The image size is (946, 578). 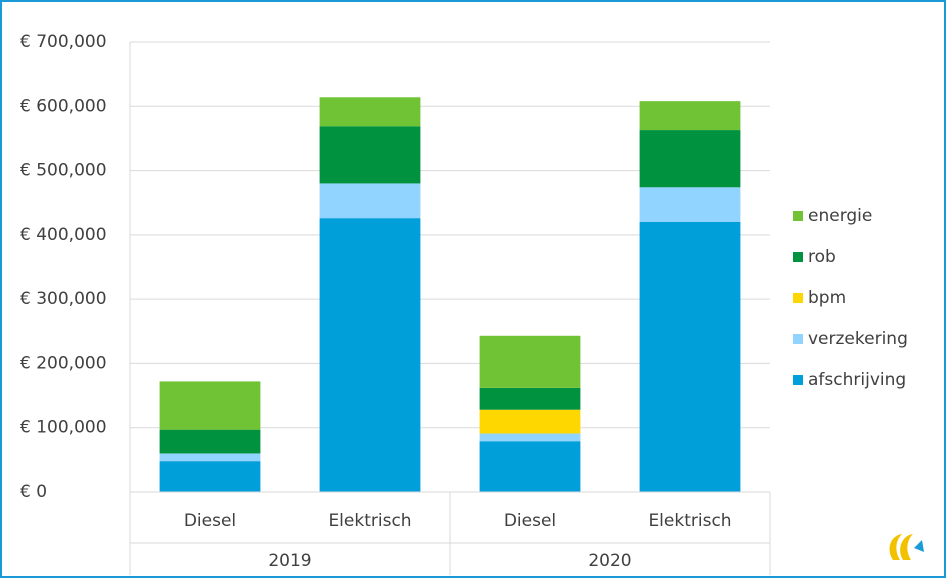 I want to click on legend-label: rob, so click(x=822, y=257).